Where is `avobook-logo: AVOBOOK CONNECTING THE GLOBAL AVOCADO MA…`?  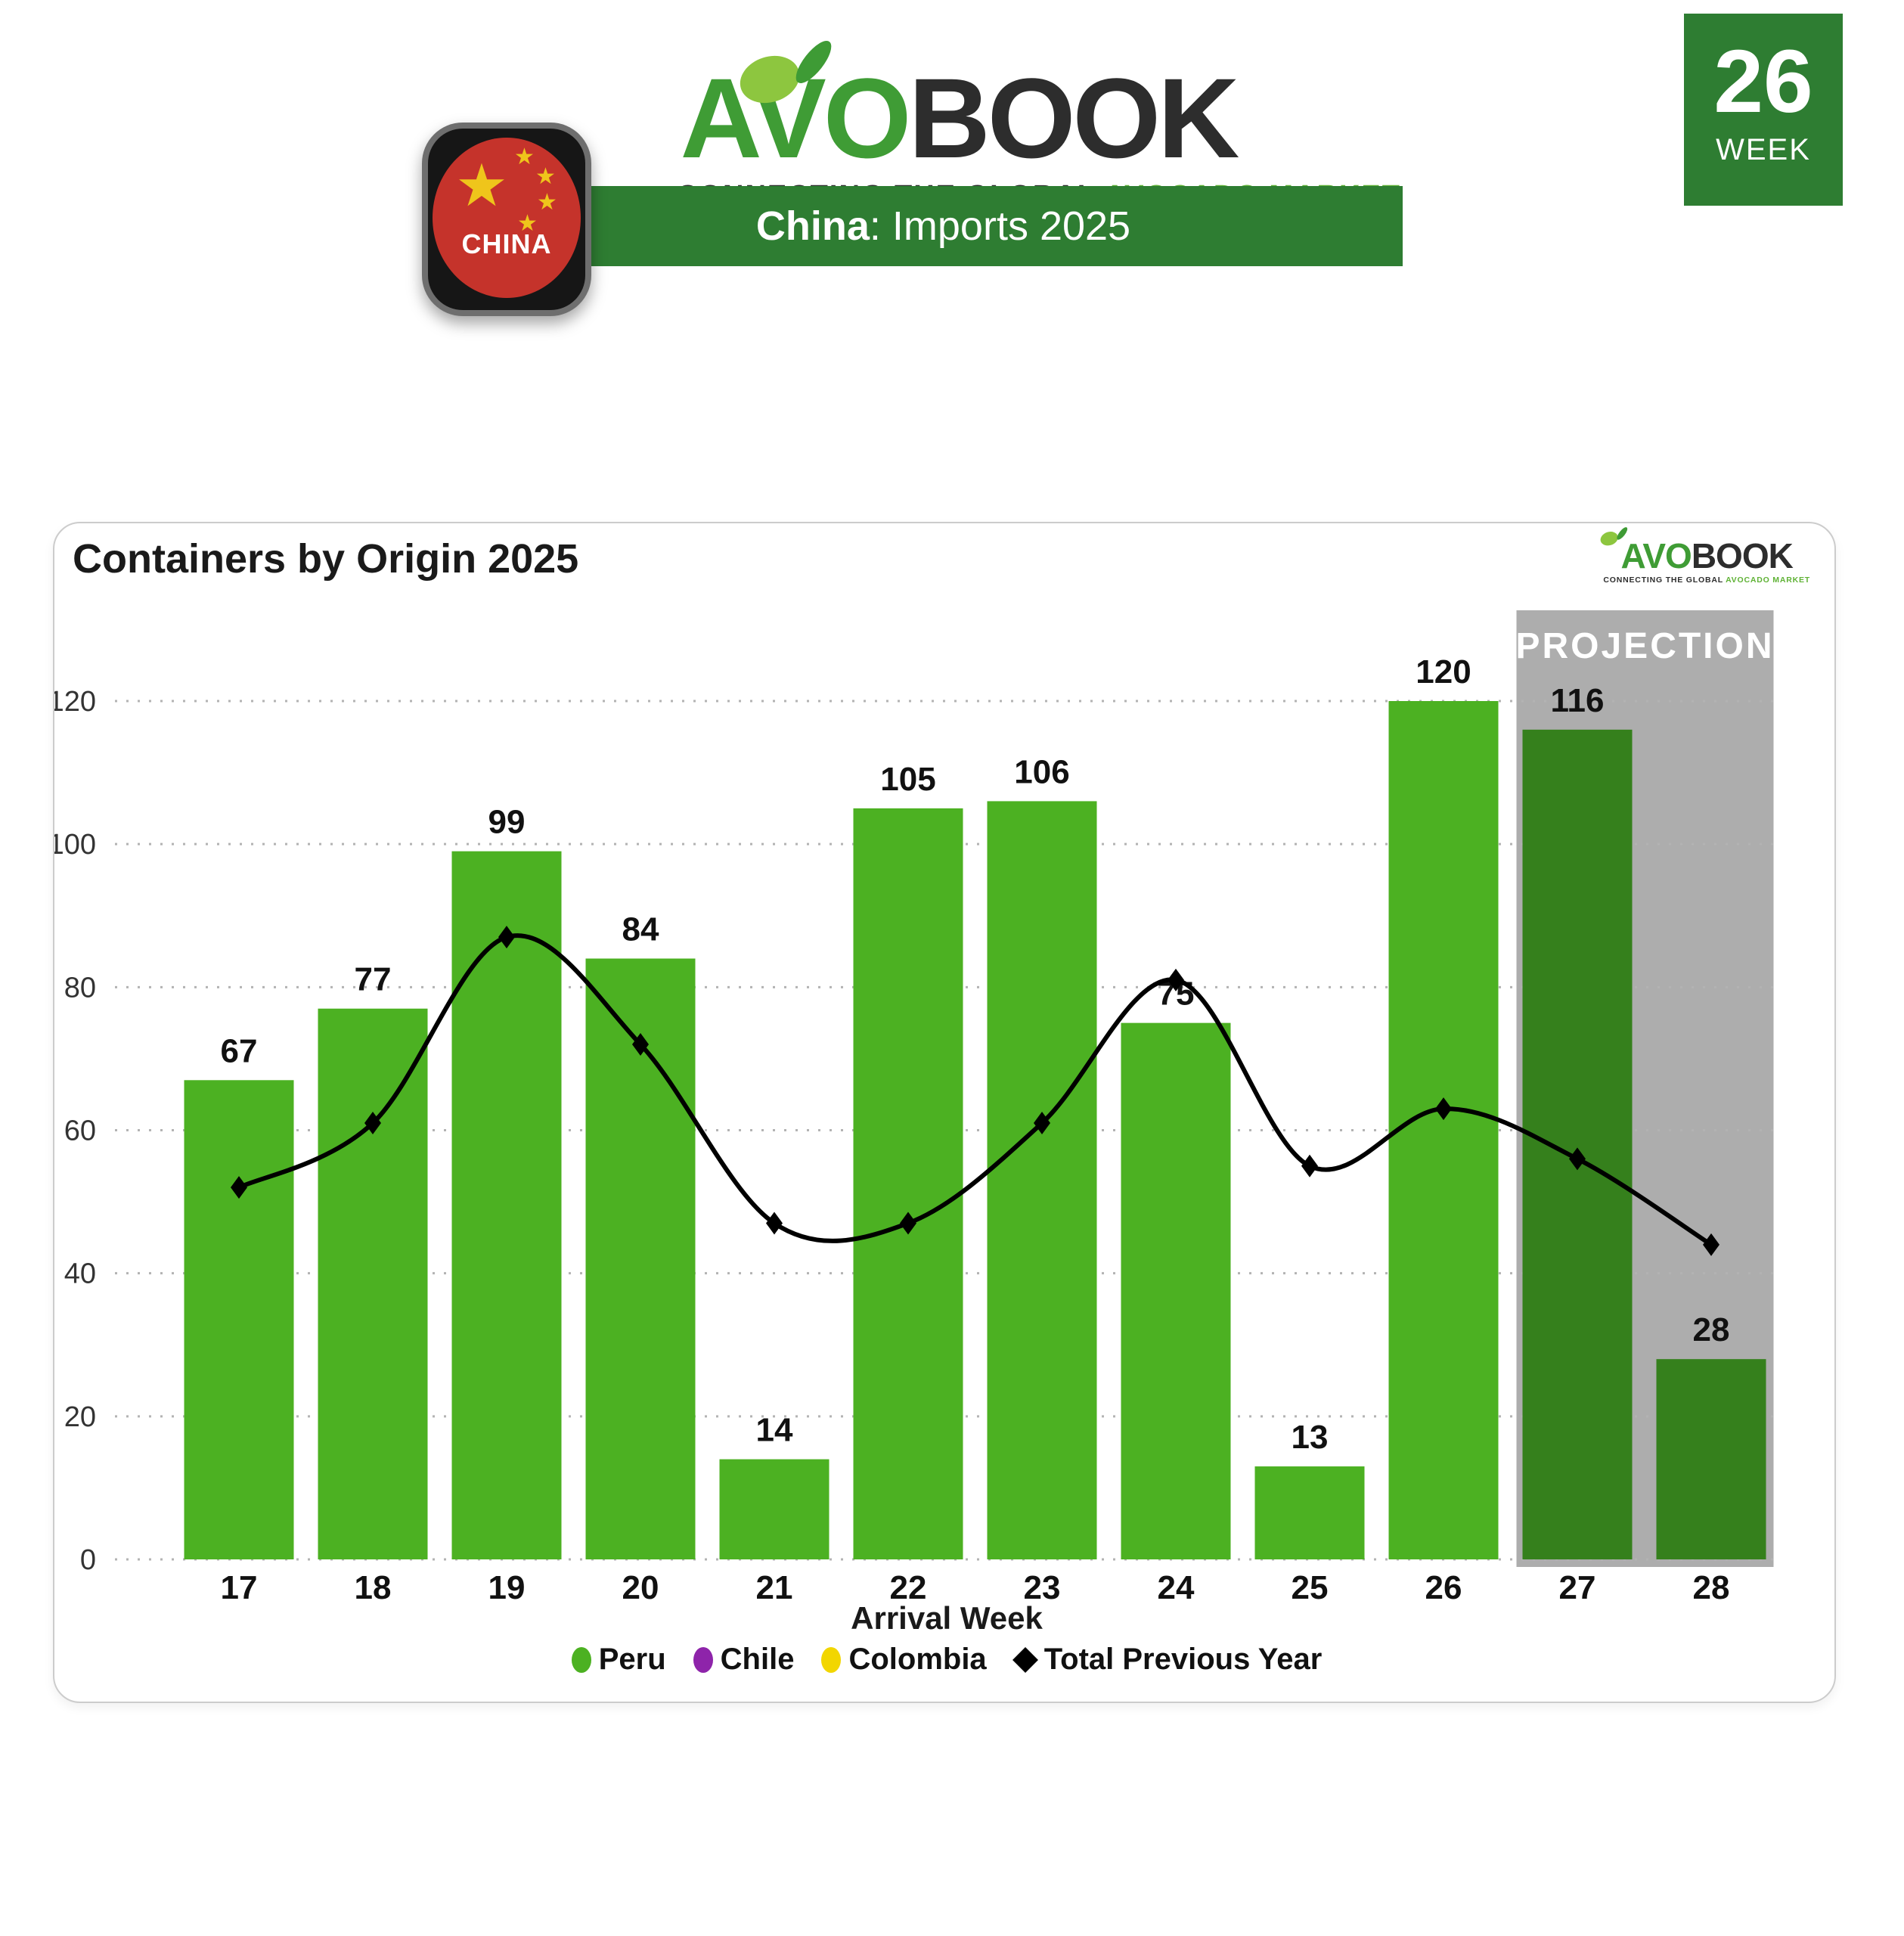 avobook-logo: AVOBOOK CONNECTING THE GLOBAL AVOCADO MA… is located at coordinates (1038, 121).